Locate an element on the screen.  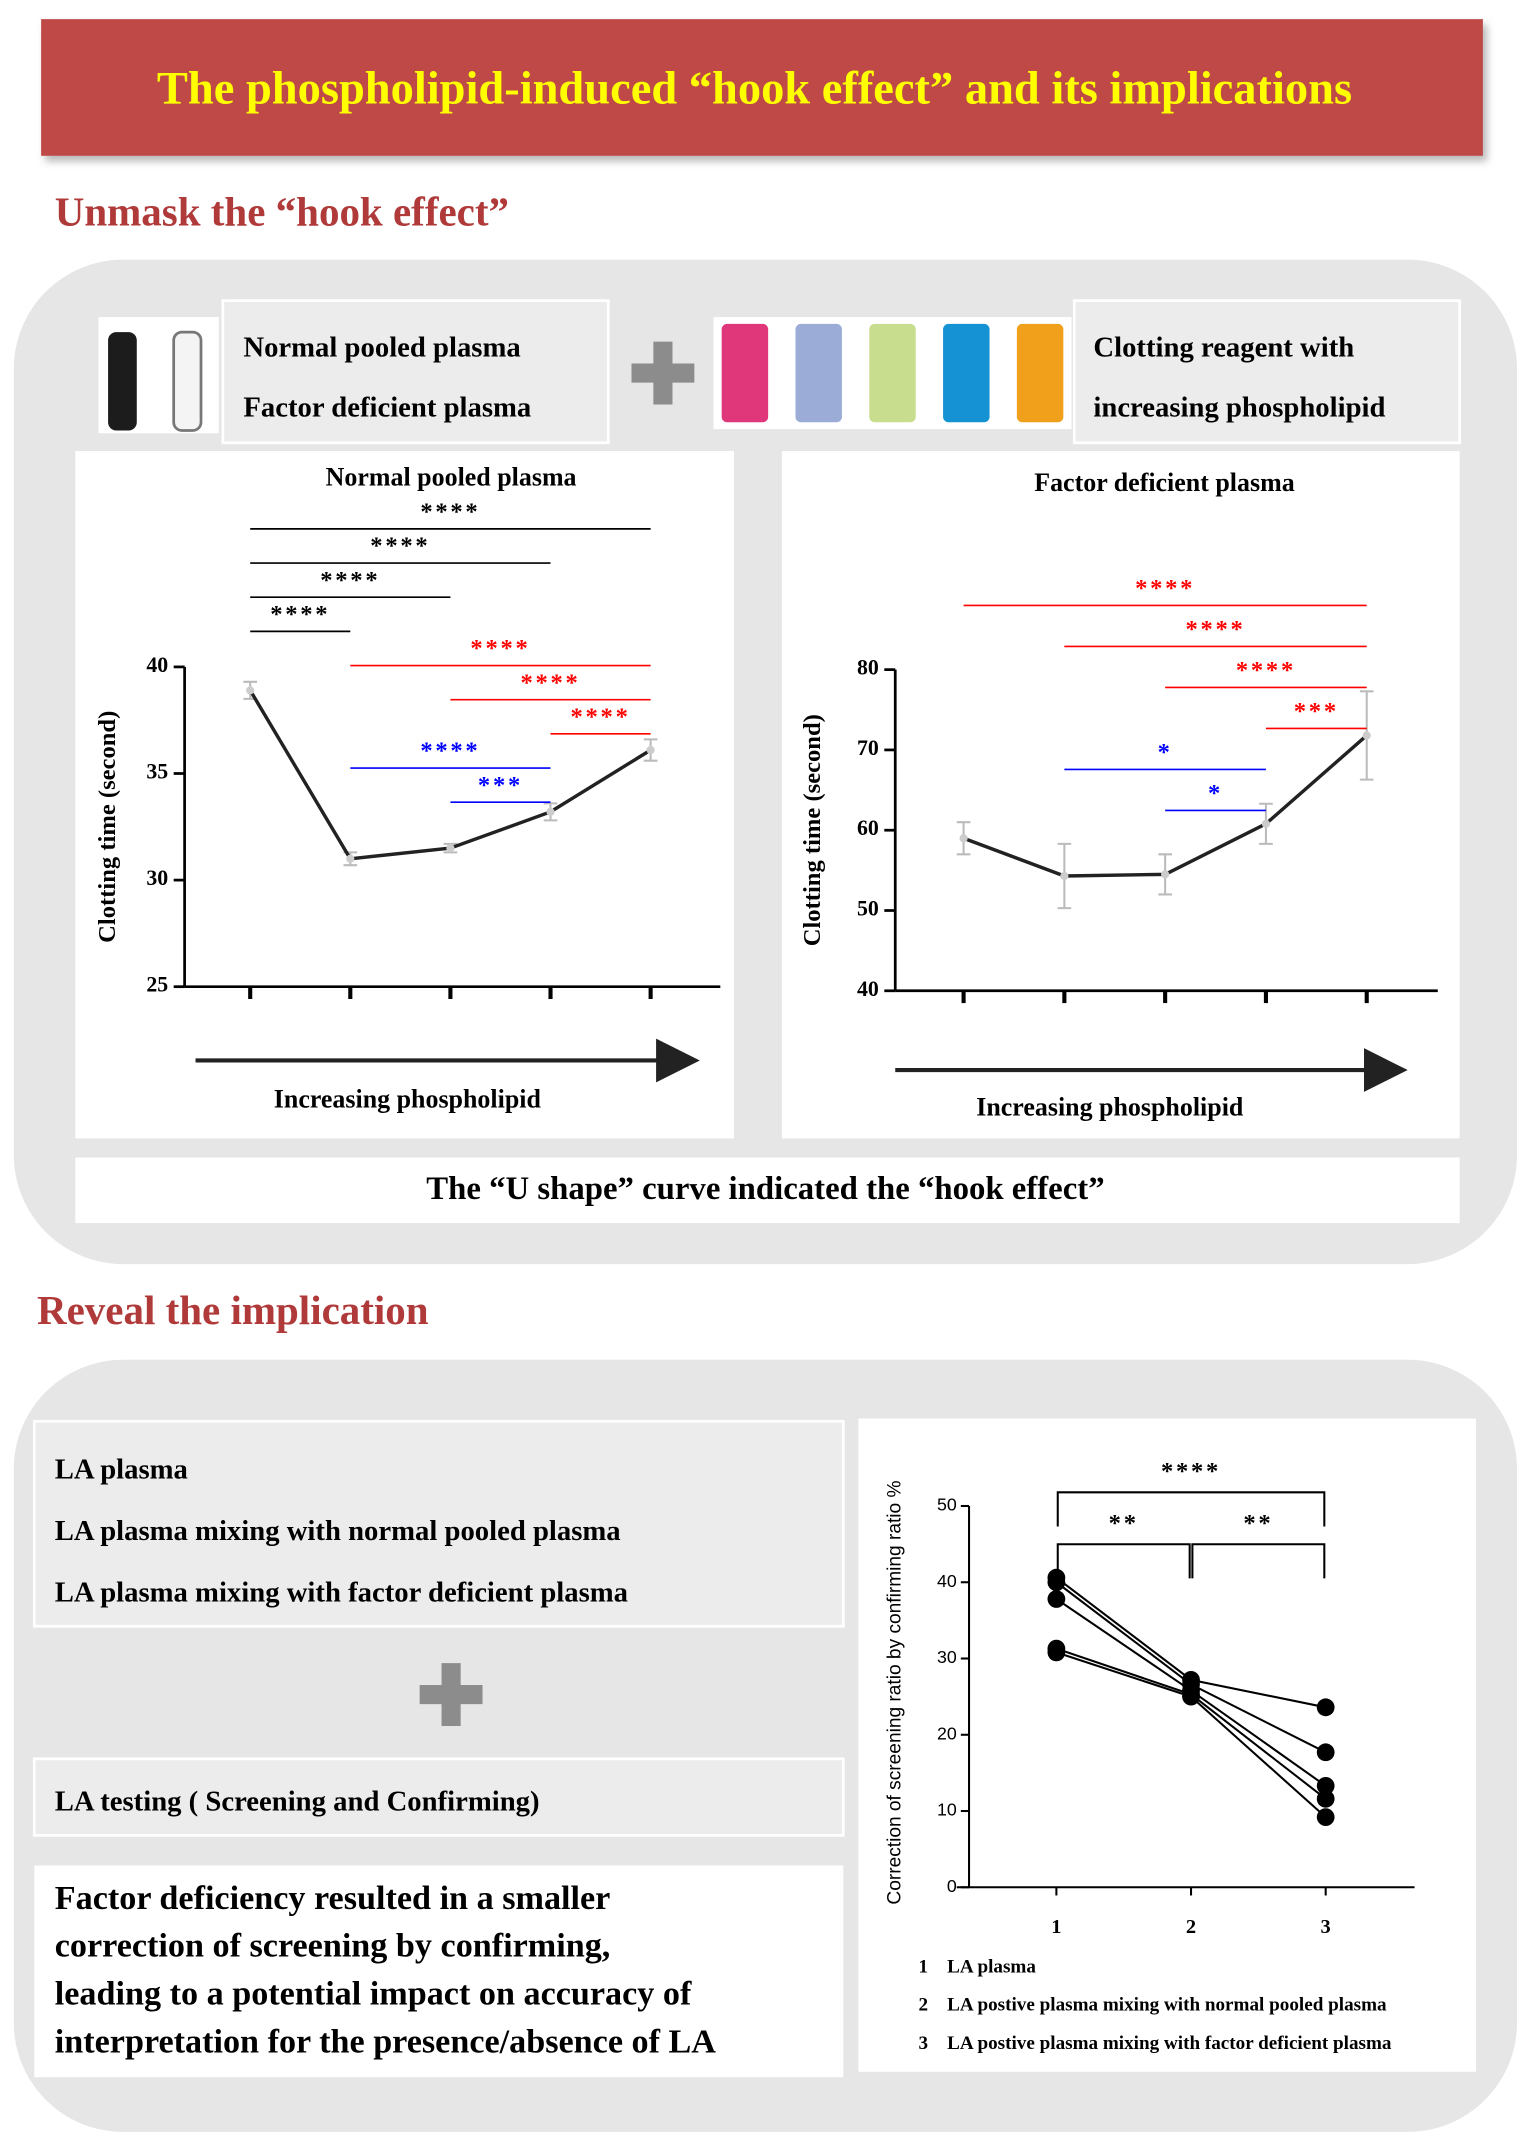
y-tick-label: 35 is located at coordinates (157, 772).